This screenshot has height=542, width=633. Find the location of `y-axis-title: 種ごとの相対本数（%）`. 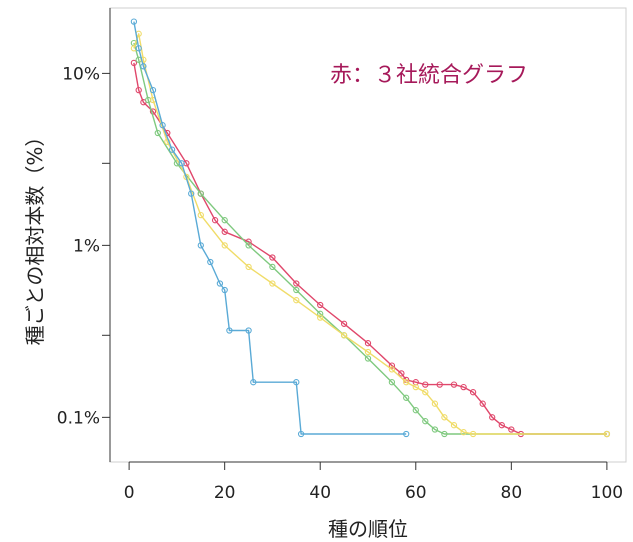

y-axis-title: 種ごとの相対本数（%） is located at coordinates (35, 236).